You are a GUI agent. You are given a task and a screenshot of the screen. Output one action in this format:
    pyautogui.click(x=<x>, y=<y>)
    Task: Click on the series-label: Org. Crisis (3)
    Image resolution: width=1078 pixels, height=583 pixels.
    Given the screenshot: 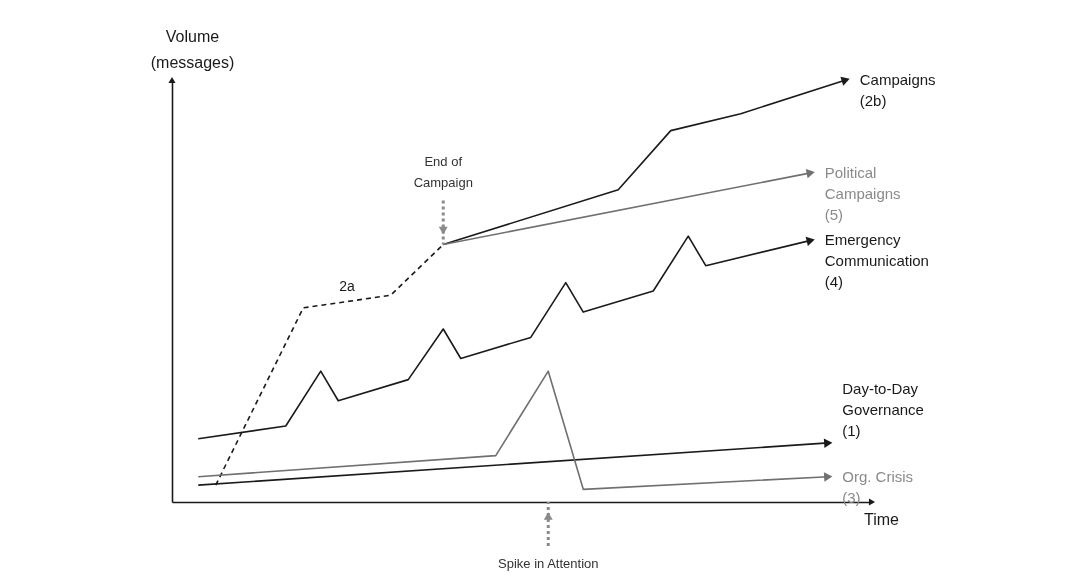 What is the action you would take?
    pyautogui.click(x=878, y=486)
    